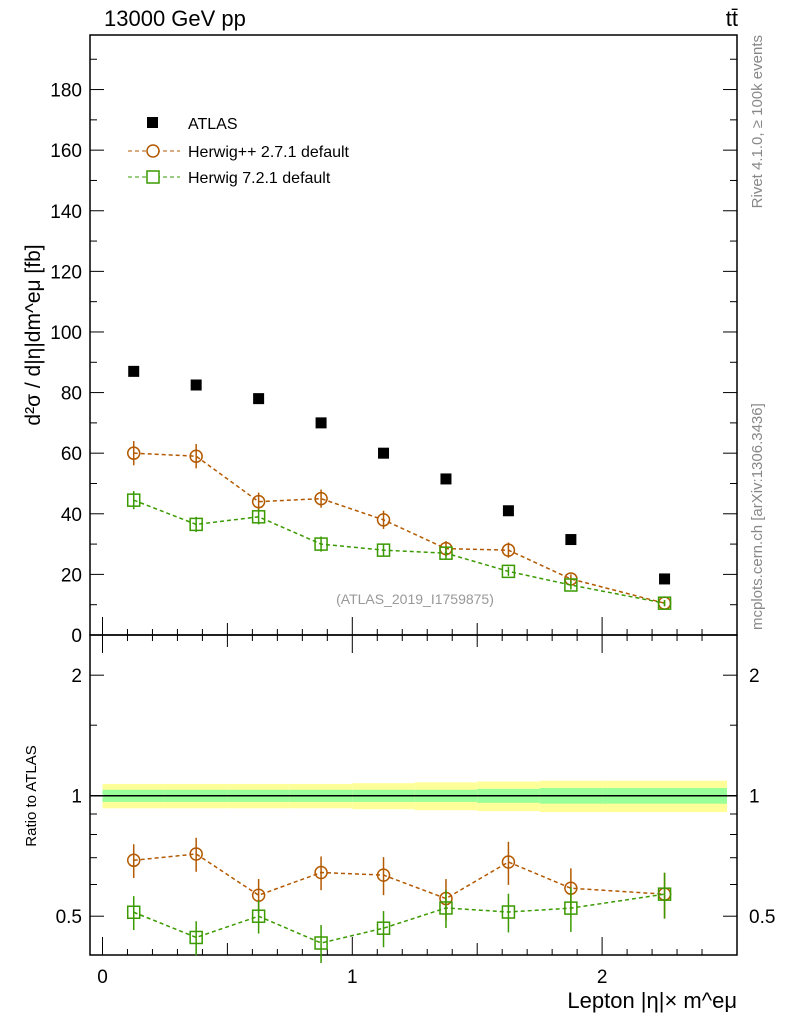  I want to click on ratio-y-tick-label: 2, so click(76, 676).